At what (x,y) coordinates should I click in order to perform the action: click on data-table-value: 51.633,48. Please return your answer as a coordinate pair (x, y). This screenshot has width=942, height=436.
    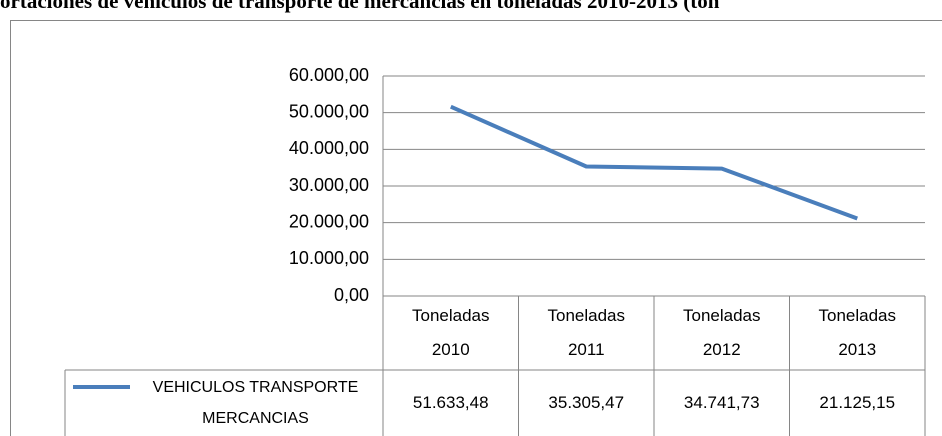
    Looking at the image, I should click on (450, 402).